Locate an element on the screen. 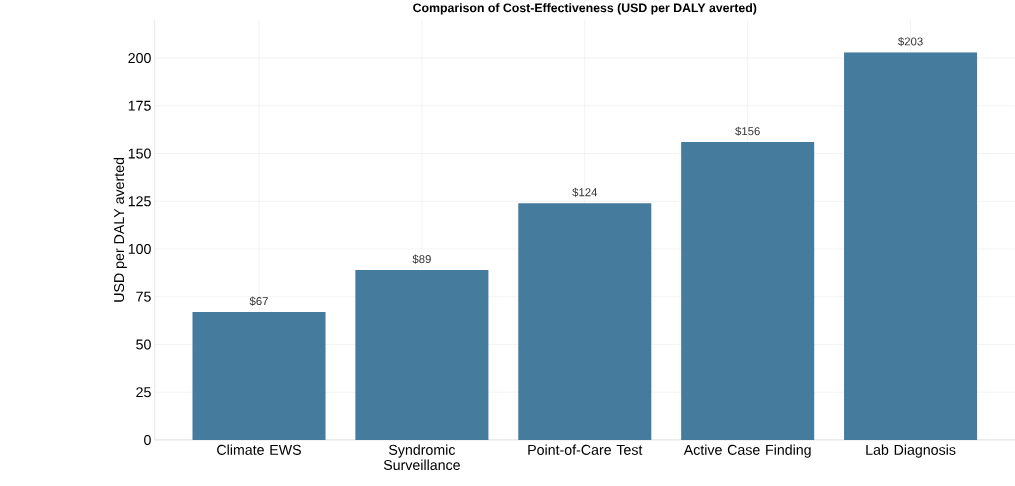  y-tick-label: 200 is located at coordinates (139, 58).